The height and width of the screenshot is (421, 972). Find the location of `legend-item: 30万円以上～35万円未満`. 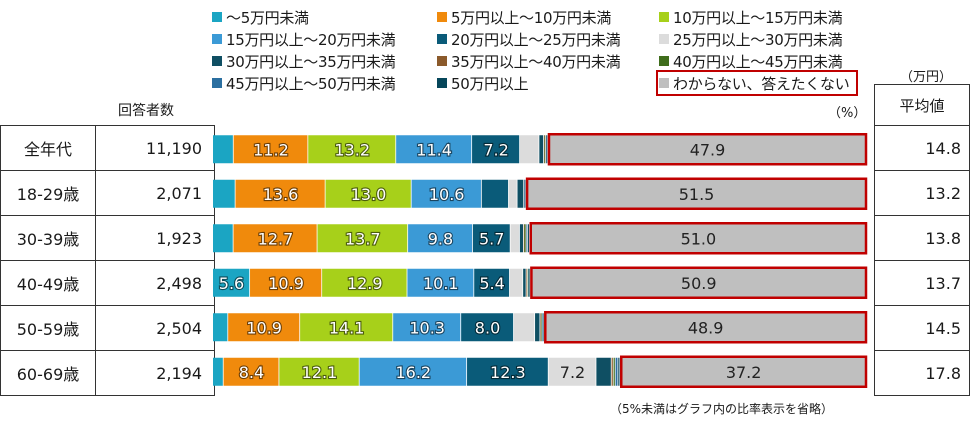

legend-item: 30万円以上～35万円未満 is located at coordinates (304, 61).